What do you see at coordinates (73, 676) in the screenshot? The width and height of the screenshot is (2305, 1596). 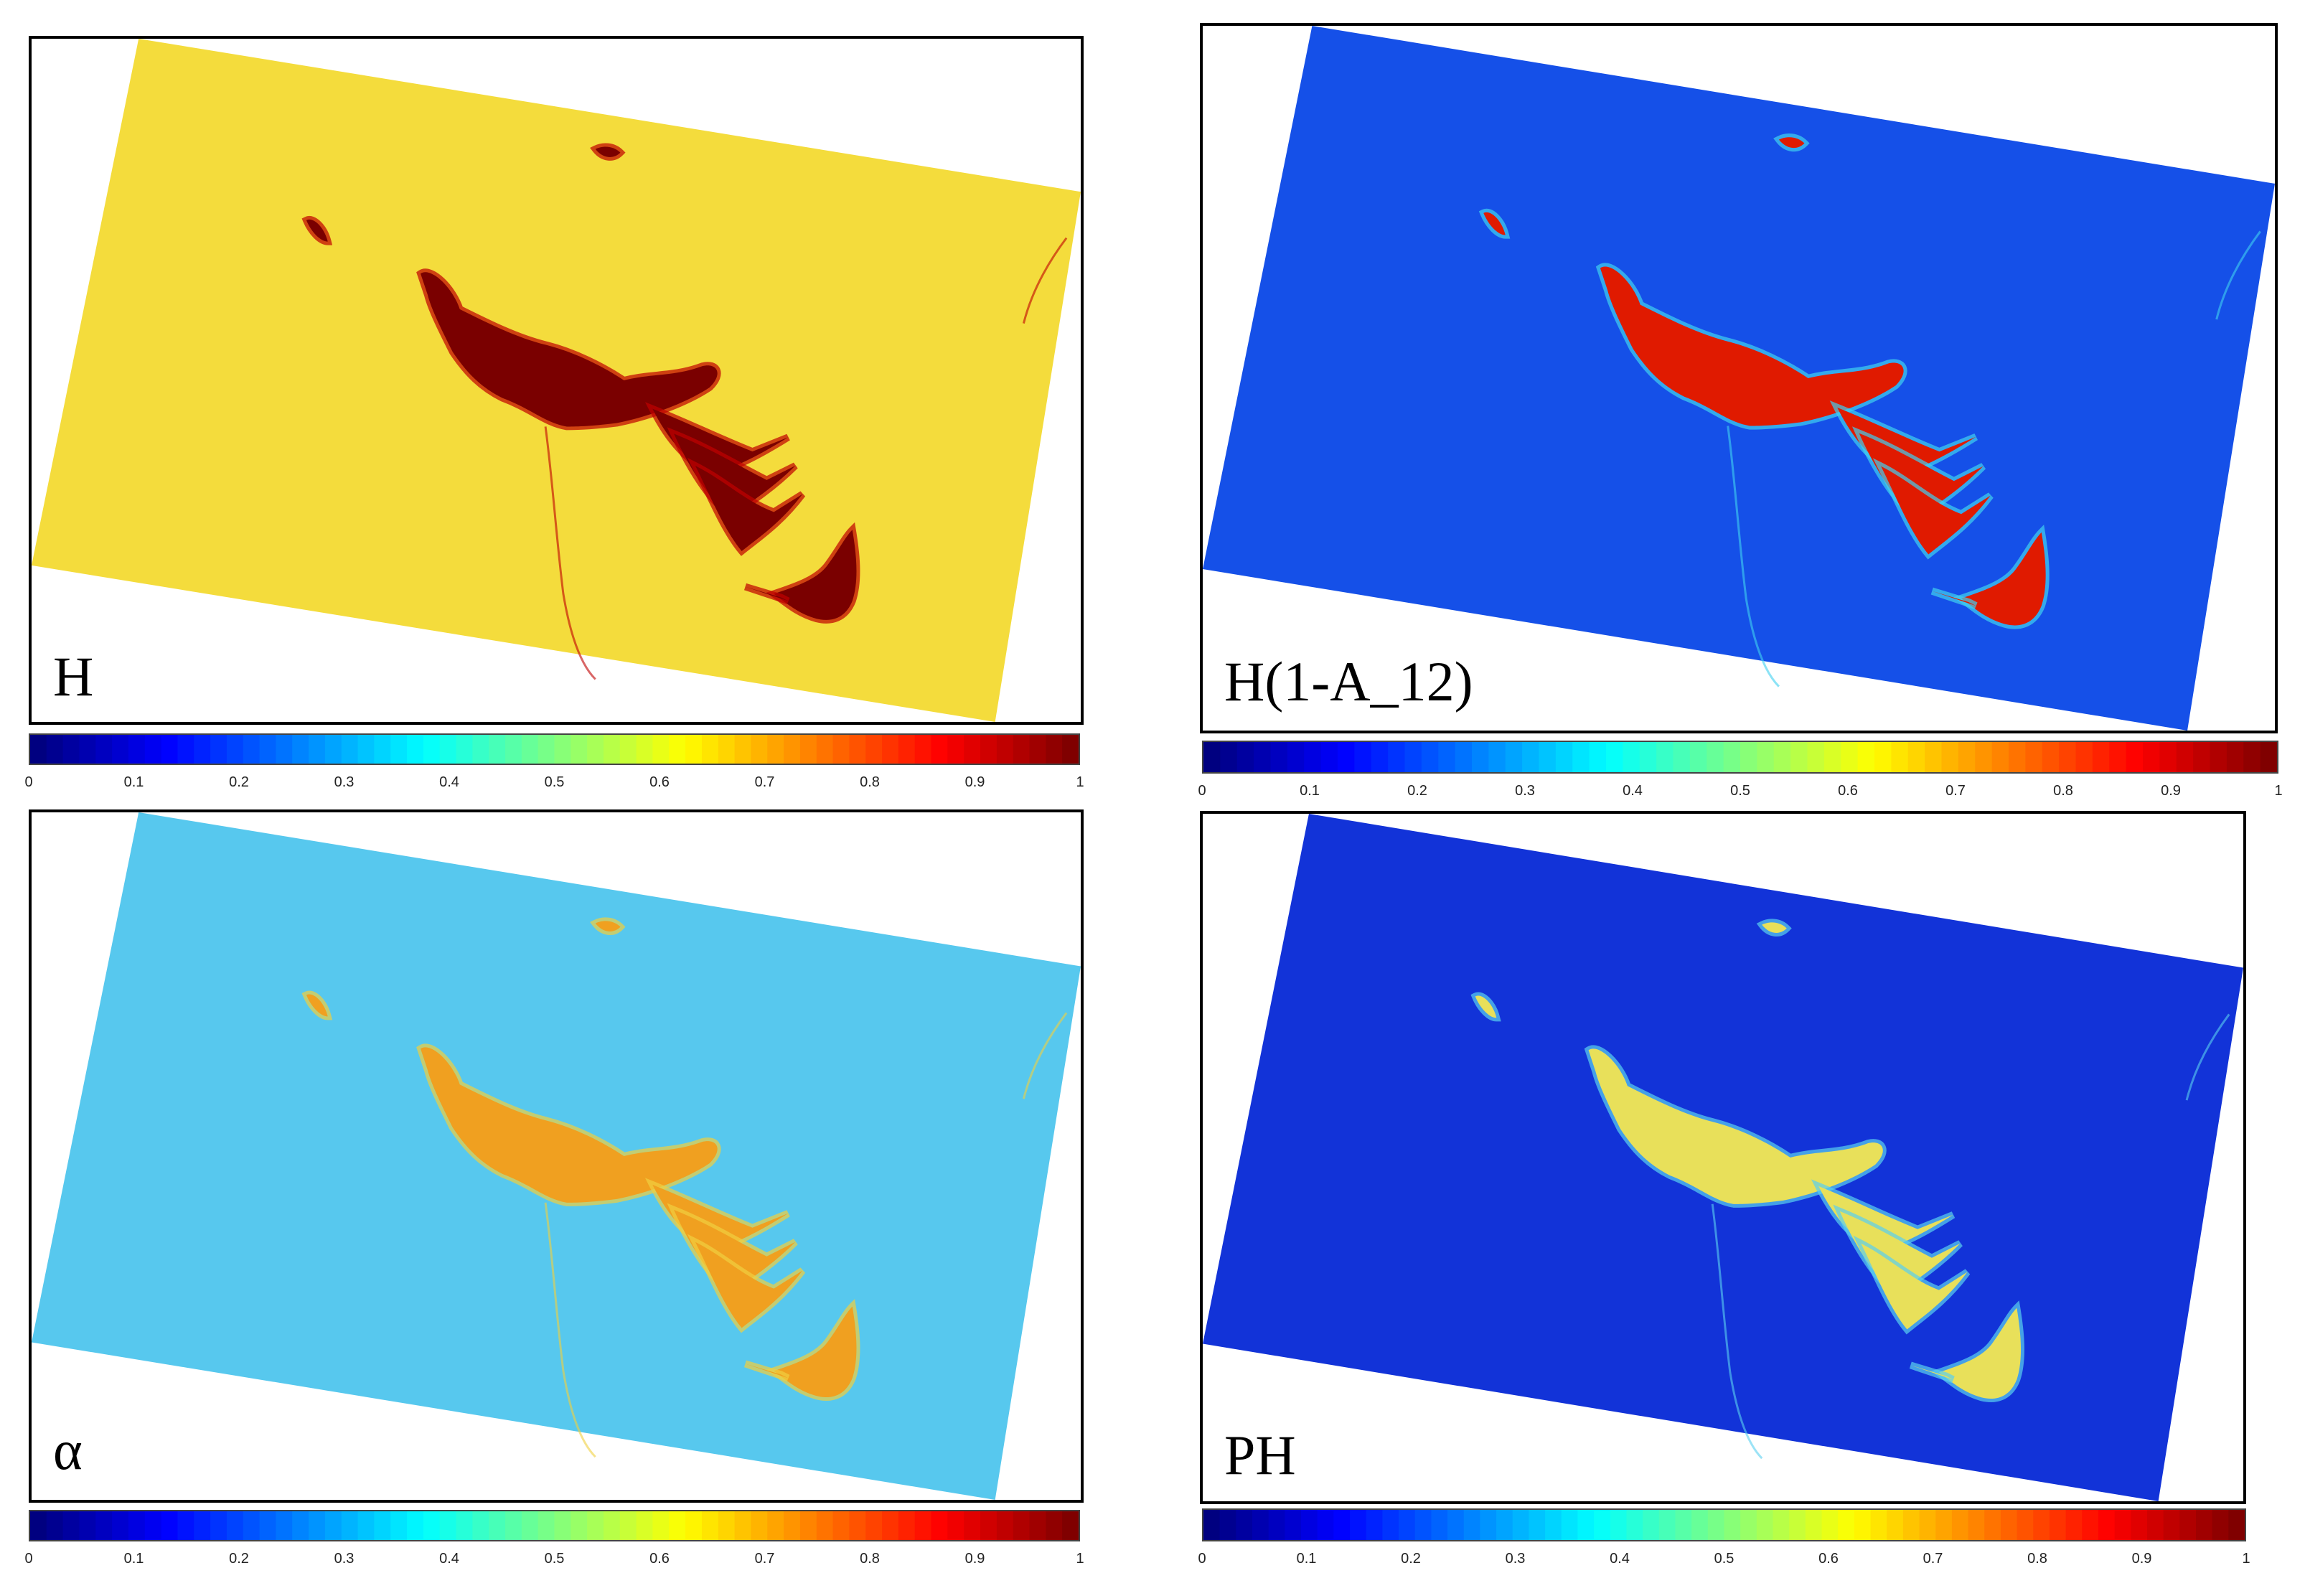 I see `panel-label: H` at bounding box center [73, 676].